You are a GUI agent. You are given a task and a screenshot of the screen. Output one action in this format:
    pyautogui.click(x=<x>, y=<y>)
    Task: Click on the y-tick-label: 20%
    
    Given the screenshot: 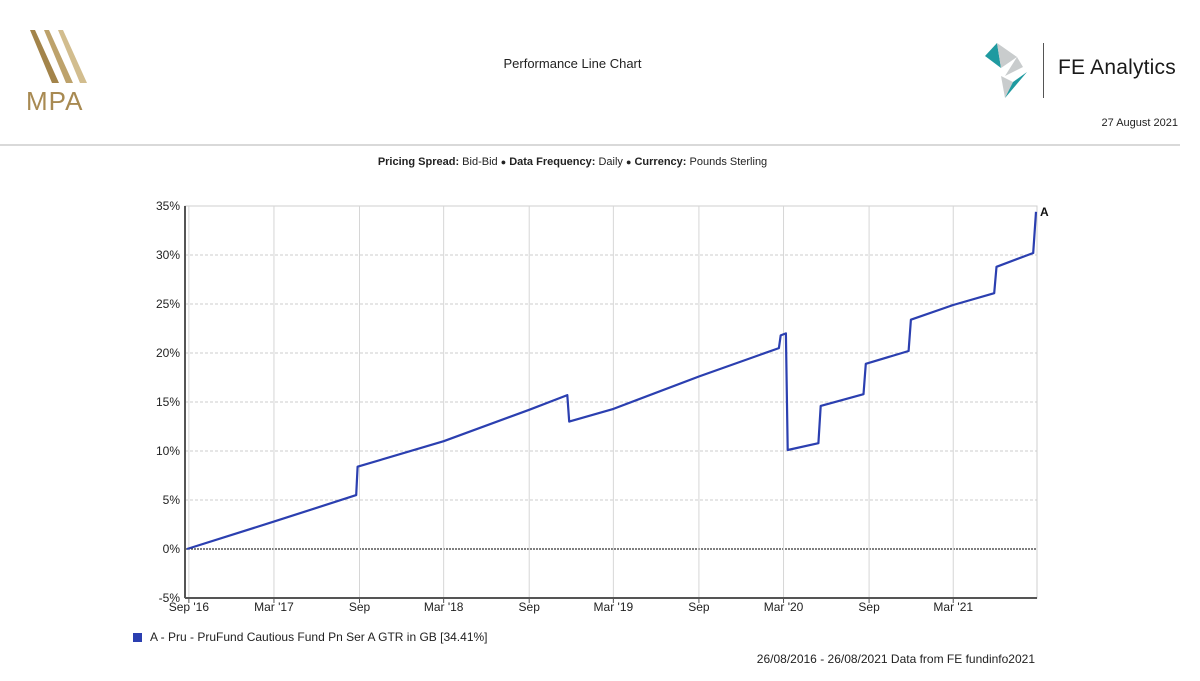 What is the action you would take?
    pyautogui.click(x=168, y=353)
    